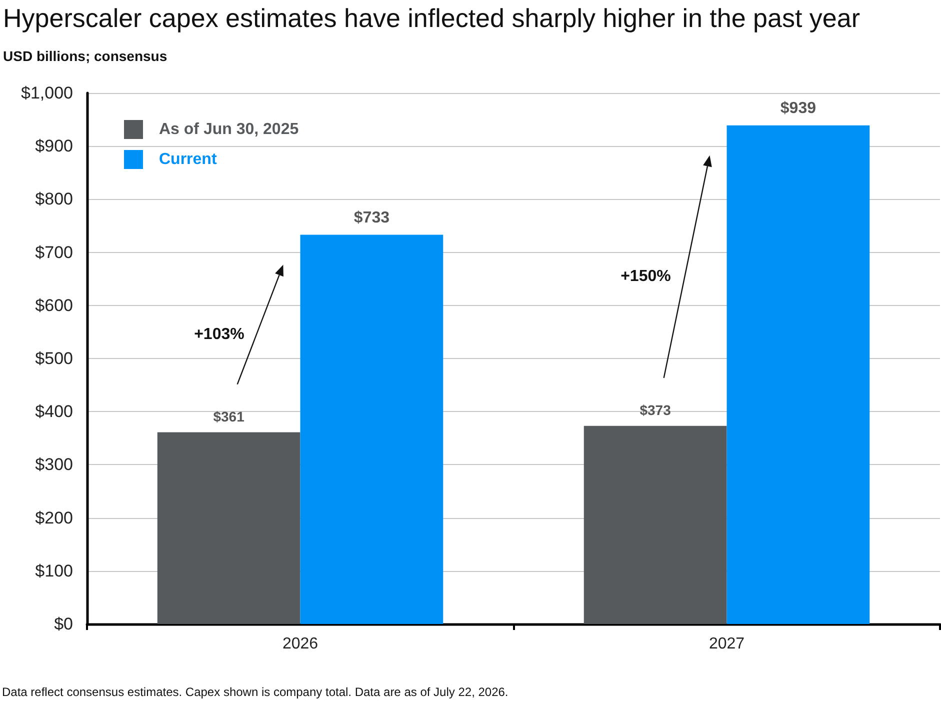 Image resolution: width=941 pixels, height=706 pixels. I want to click on y-tick-label: $200, so click(54, 518).